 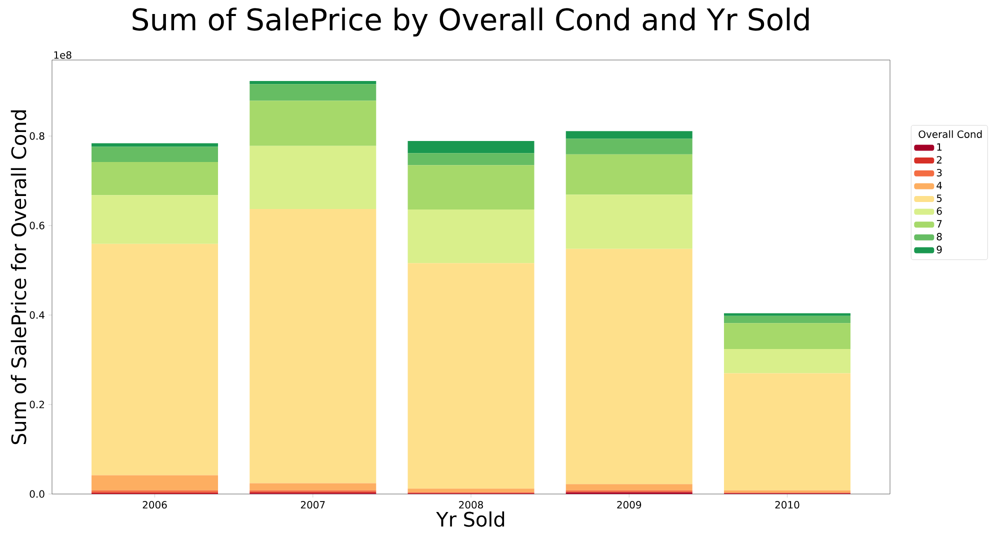 I want to click on y-tick-label: 0.6, so click(x=37, y=226).